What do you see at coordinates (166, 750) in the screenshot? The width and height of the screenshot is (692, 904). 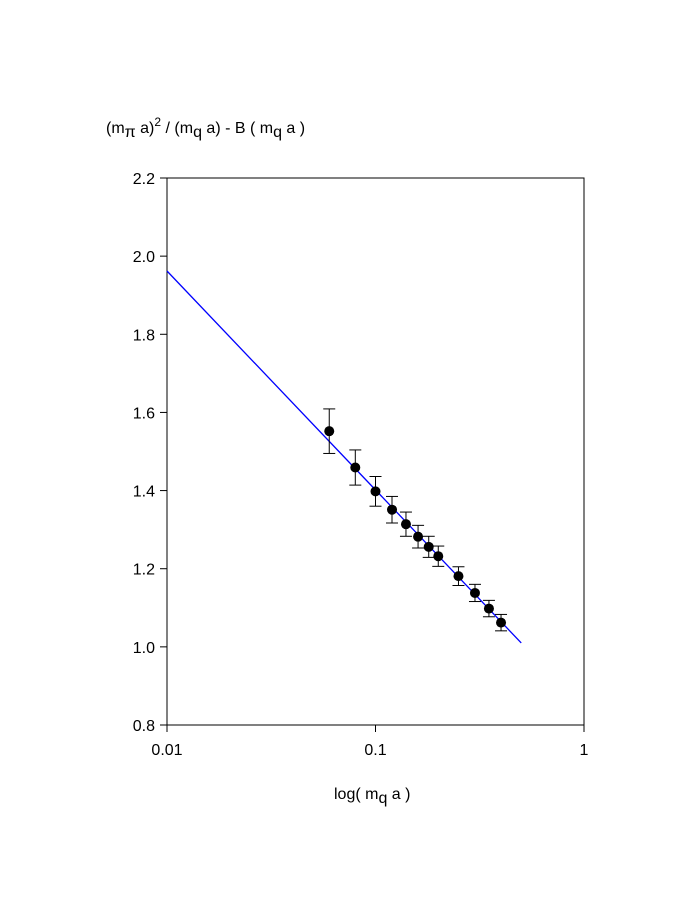 I see `x-tick-label: 0.01` at bounding box center [166, 750].